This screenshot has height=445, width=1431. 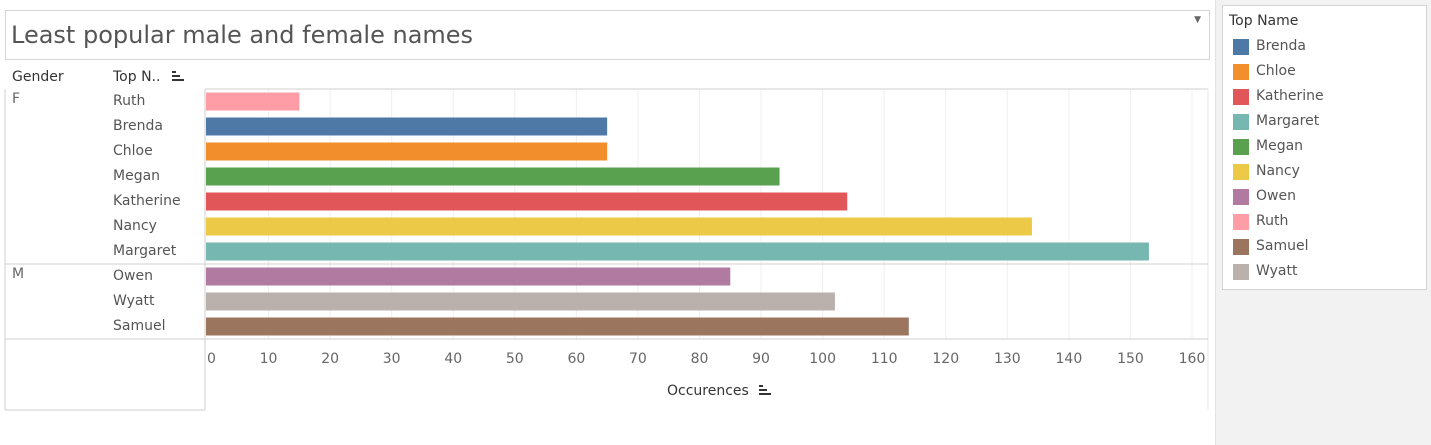 I want to click on bar-chloe, so click(x=407, y=151).